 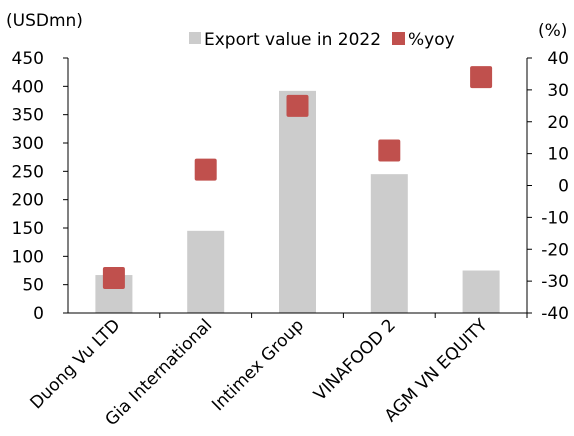 I want to click on category-label-vinafood-2: VINAFOOD 2, so click(x=355, y=360).